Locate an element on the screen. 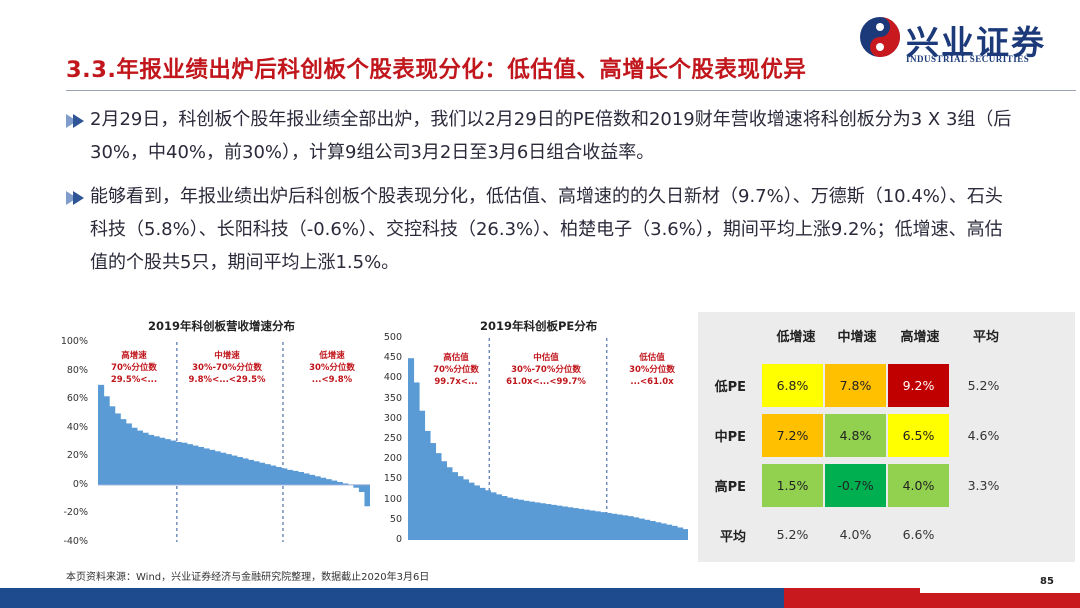 The height and width of the screenshot is (608, 1080). source-note: 本页资料来源：Wind，兴业证券经济与金融研究院整理，数据截止2020年3月6日 is located at coordinates (248, 577).